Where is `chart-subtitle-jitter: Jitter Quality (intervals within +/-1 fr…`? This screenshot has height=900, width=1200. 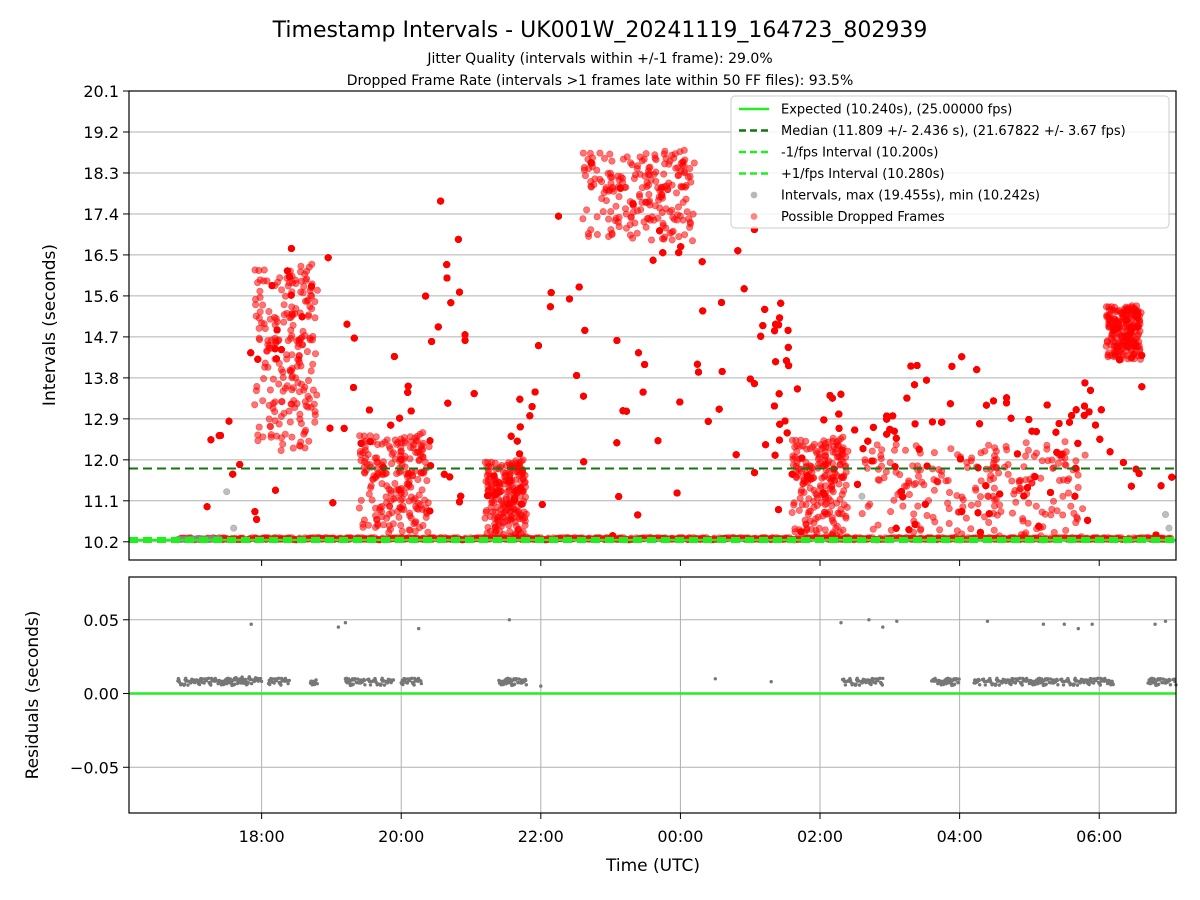 chart-subtitle-jitter: Jitter Quality (intervals within +/-1 fr… is located at coordinates (599, 59).